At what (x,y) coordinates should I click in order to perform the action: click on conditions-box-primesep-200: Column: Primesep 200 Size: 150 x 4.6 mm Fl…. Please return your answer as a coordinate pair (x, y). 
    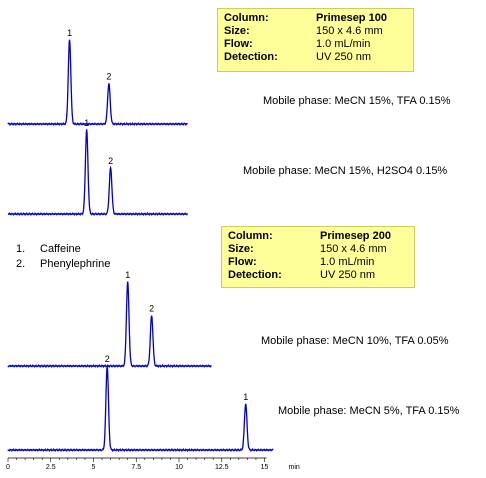
    Looking at the image, I should click on (318, 257).